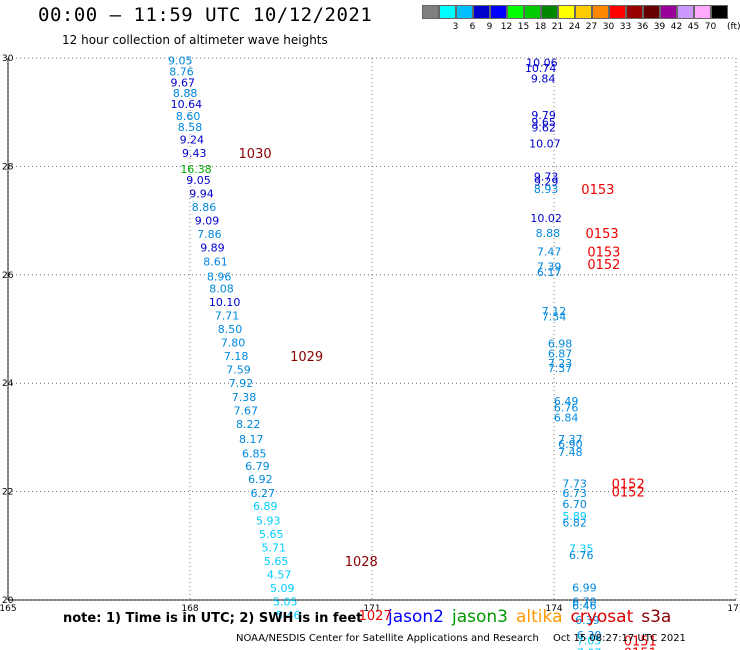  What do you see at coordinates (204, 207) in the screenshot?
I see `swh-point-west-track: 8.86` at bounding box center [204, 207].